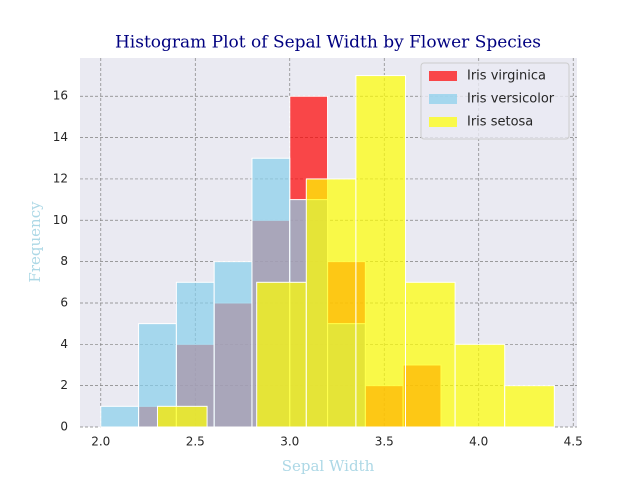 This screenshot has height=480, width=640. I want to click on legend-label: Iris setosa, so click(500, 122).